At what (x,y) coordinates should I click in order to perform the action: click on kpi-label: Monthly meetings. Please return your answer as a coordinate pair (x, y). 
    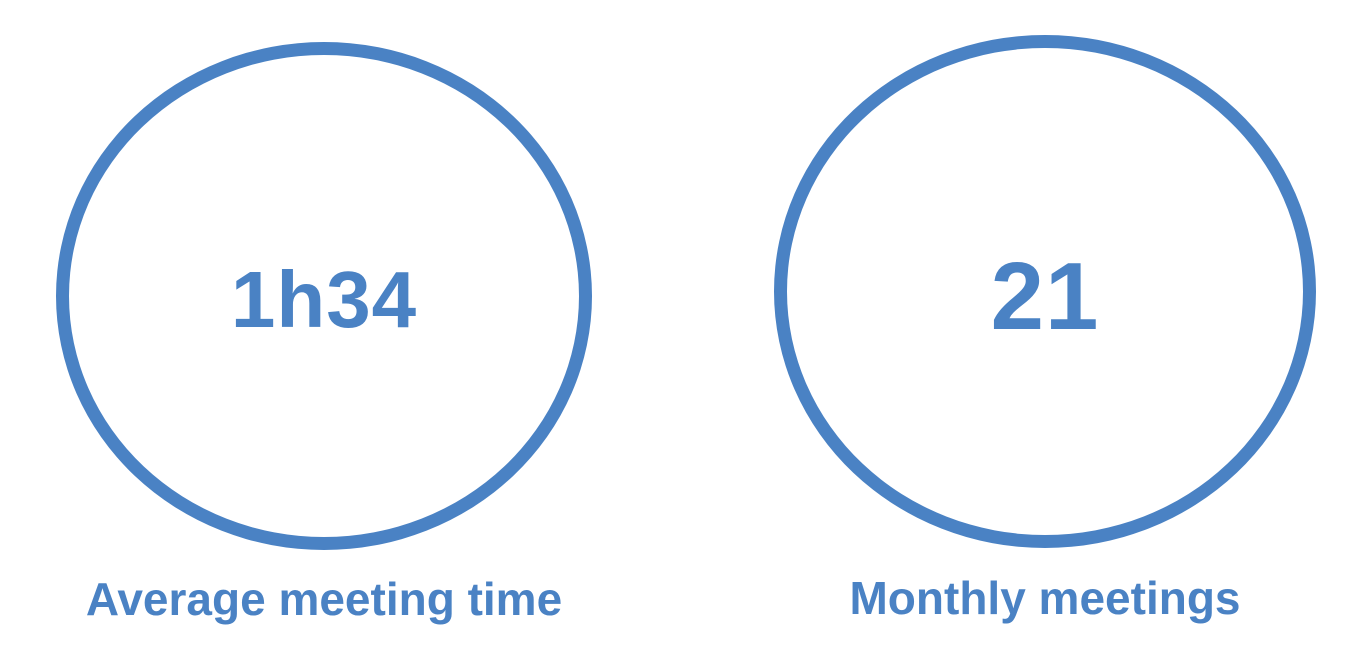
    Looking at the image, I should click on (1045, 598).